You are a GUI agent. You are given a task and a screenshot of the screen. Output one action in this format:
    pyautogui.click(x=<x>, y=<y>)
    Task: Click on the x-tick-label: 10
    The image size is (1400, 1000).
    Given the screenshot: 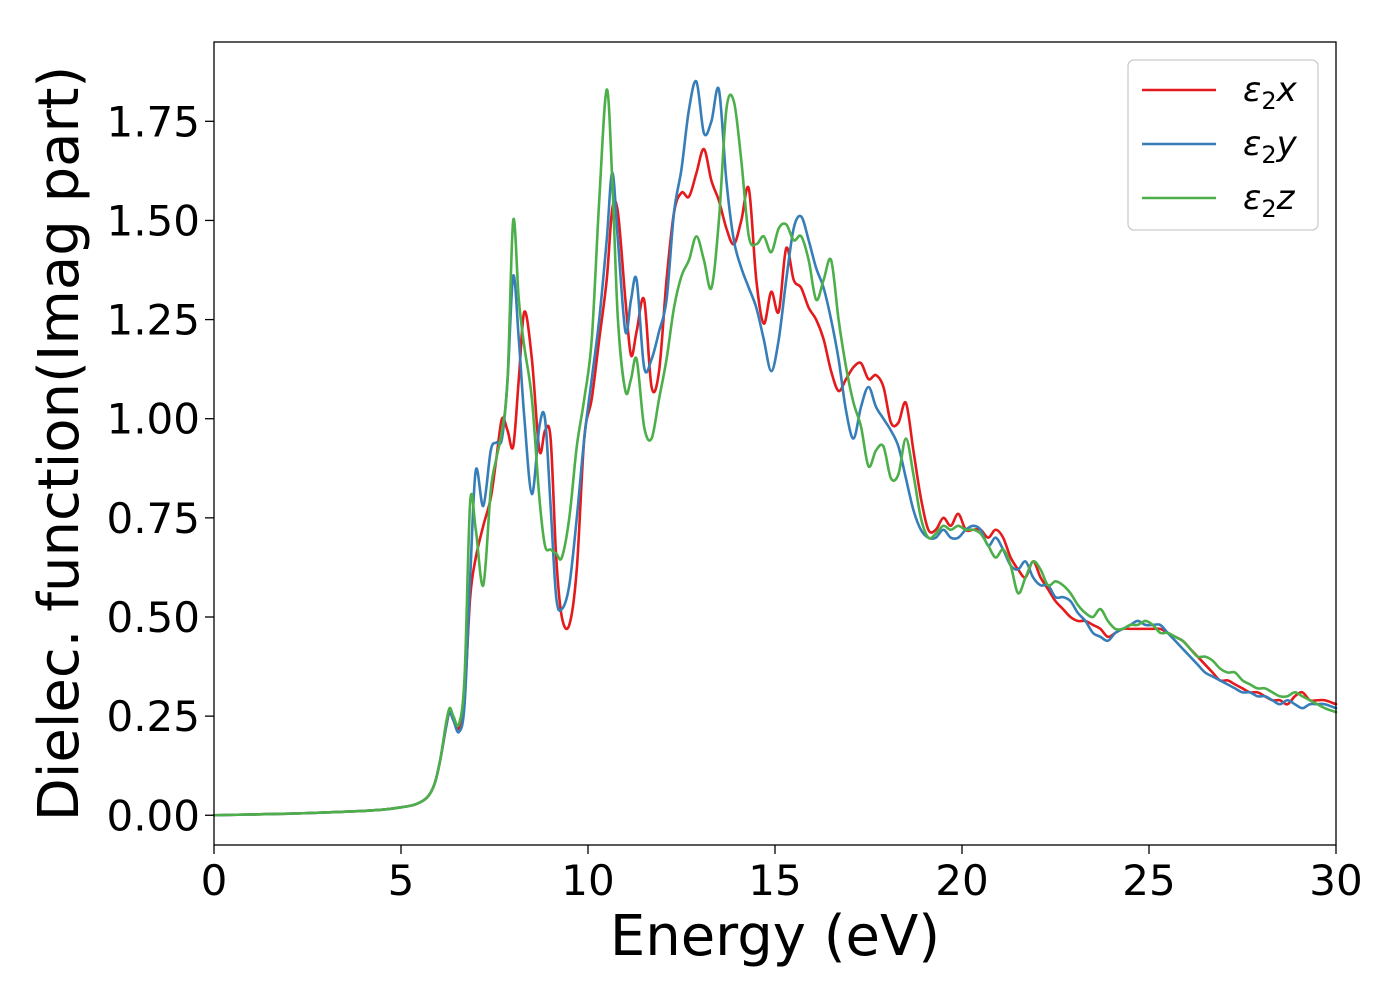 What is the action you would take?
    pyautogui.click(x=587, y=880)
    